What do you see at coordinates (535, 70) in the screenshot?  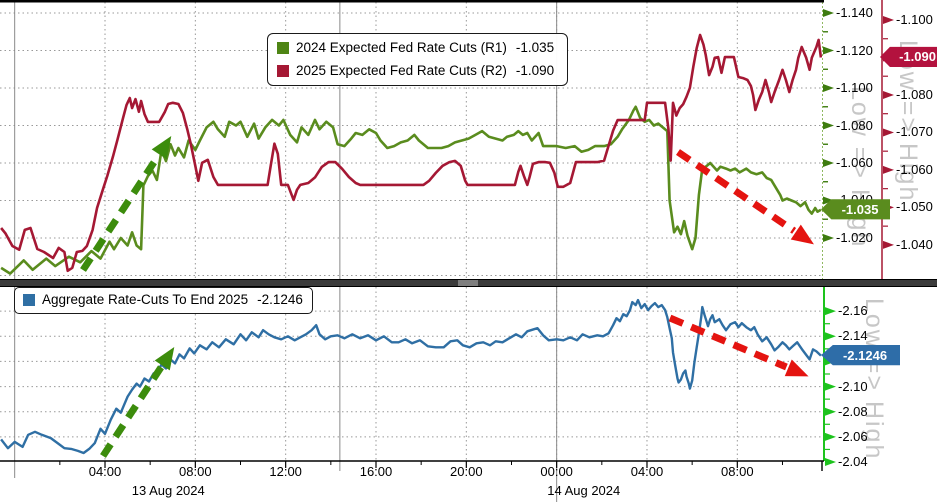 I see `legend-value-2025: -1.090` at bounding box center [535, 70].